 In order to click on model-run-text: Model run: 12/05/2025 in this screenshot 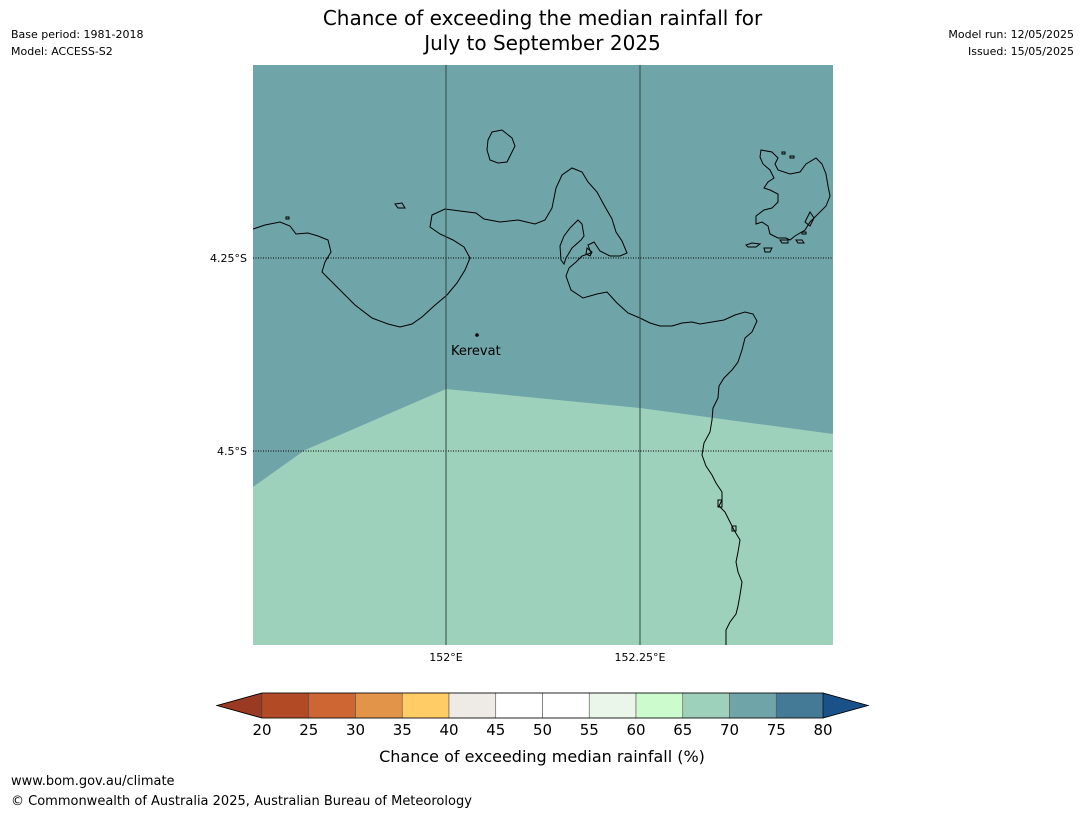, I will do `click(1011, 34)`.